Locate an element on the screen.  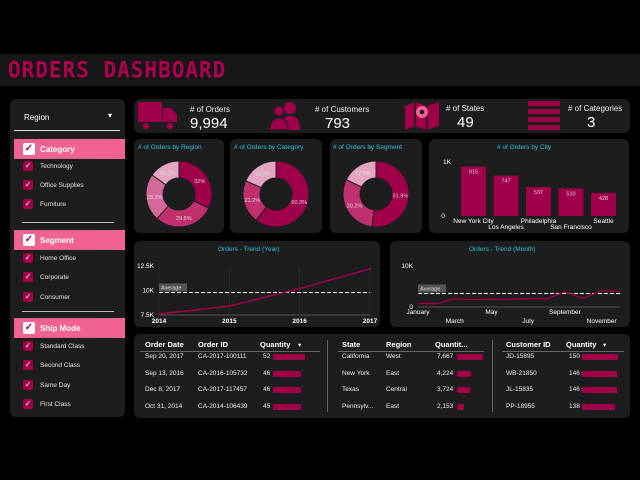
category-filter-header: ✓ Category is located at coordinates (69, 149).